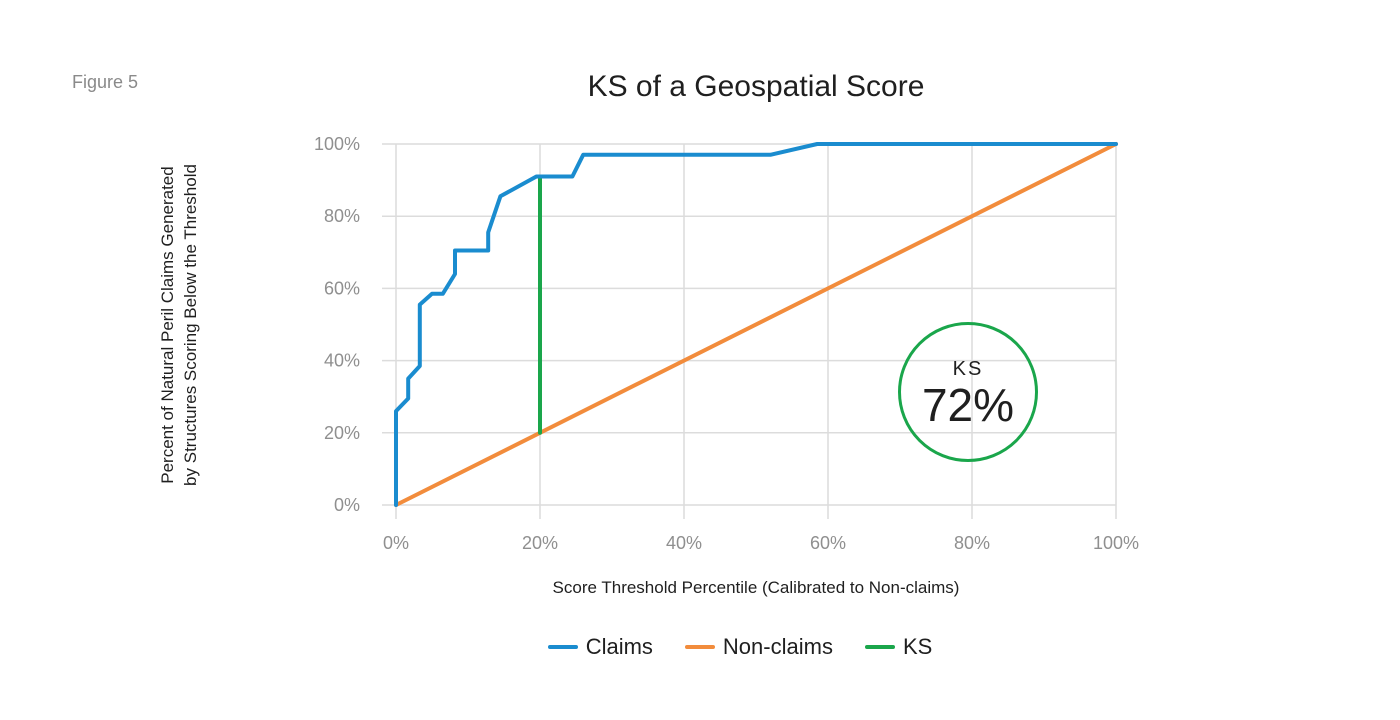  What do you see at coordinates (342, 288) in the screenshot?
I see `y-tick-label: 60%` at bounding box center [342, 288].